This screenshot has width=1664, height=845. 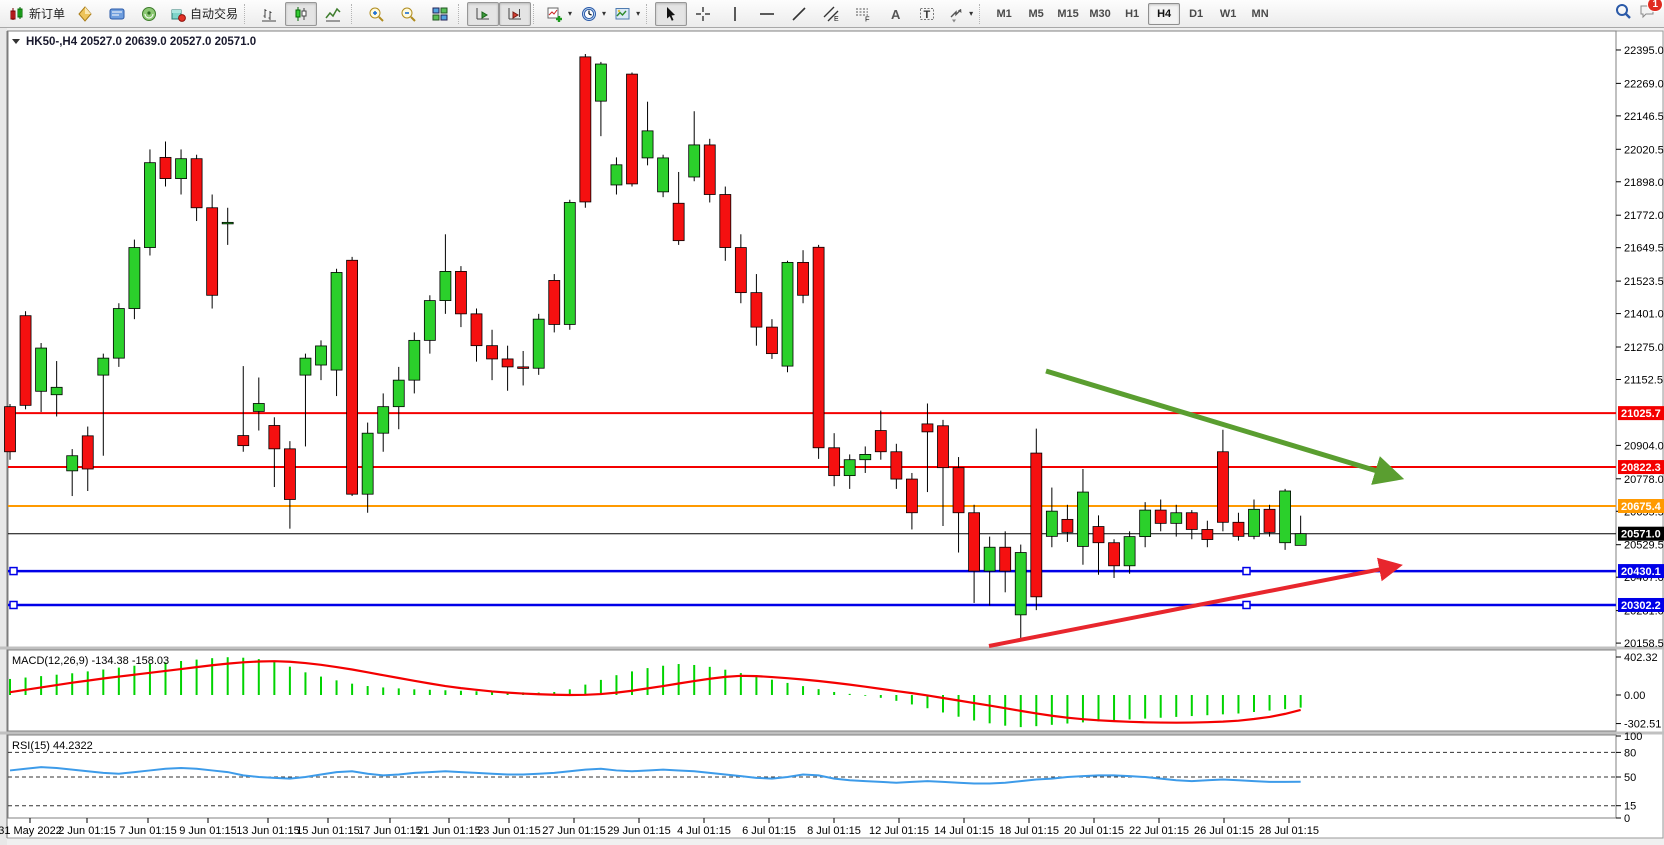 What do you see at coordinates (1132, 13) in the screenshot?
I see `timeframe-h1-button: H1` at bounding box center [1132, 13].